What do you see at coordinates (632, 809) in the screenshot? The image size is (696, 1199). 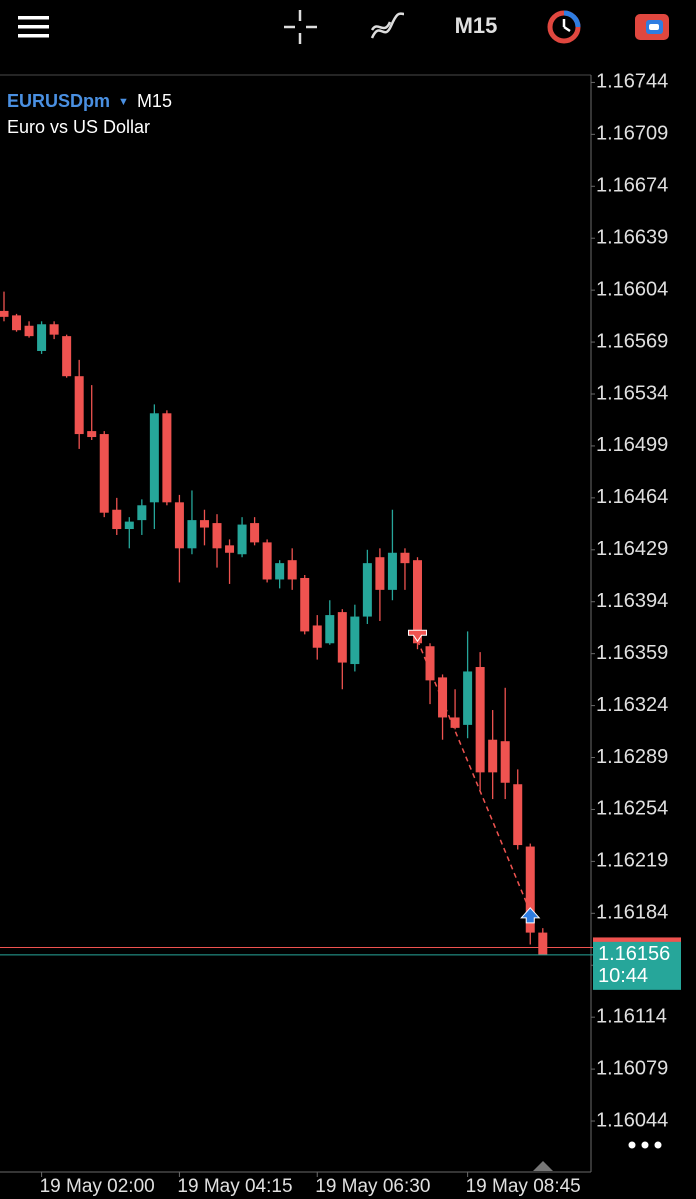 I see `y-tick-label: 1.16254` at bounding box center [632, 809].